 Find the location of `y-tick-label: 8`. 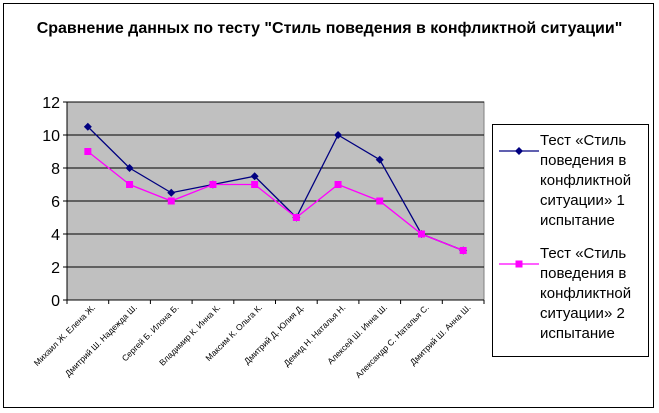

y-tick-label: 8 is located at coordinates (55, 169).